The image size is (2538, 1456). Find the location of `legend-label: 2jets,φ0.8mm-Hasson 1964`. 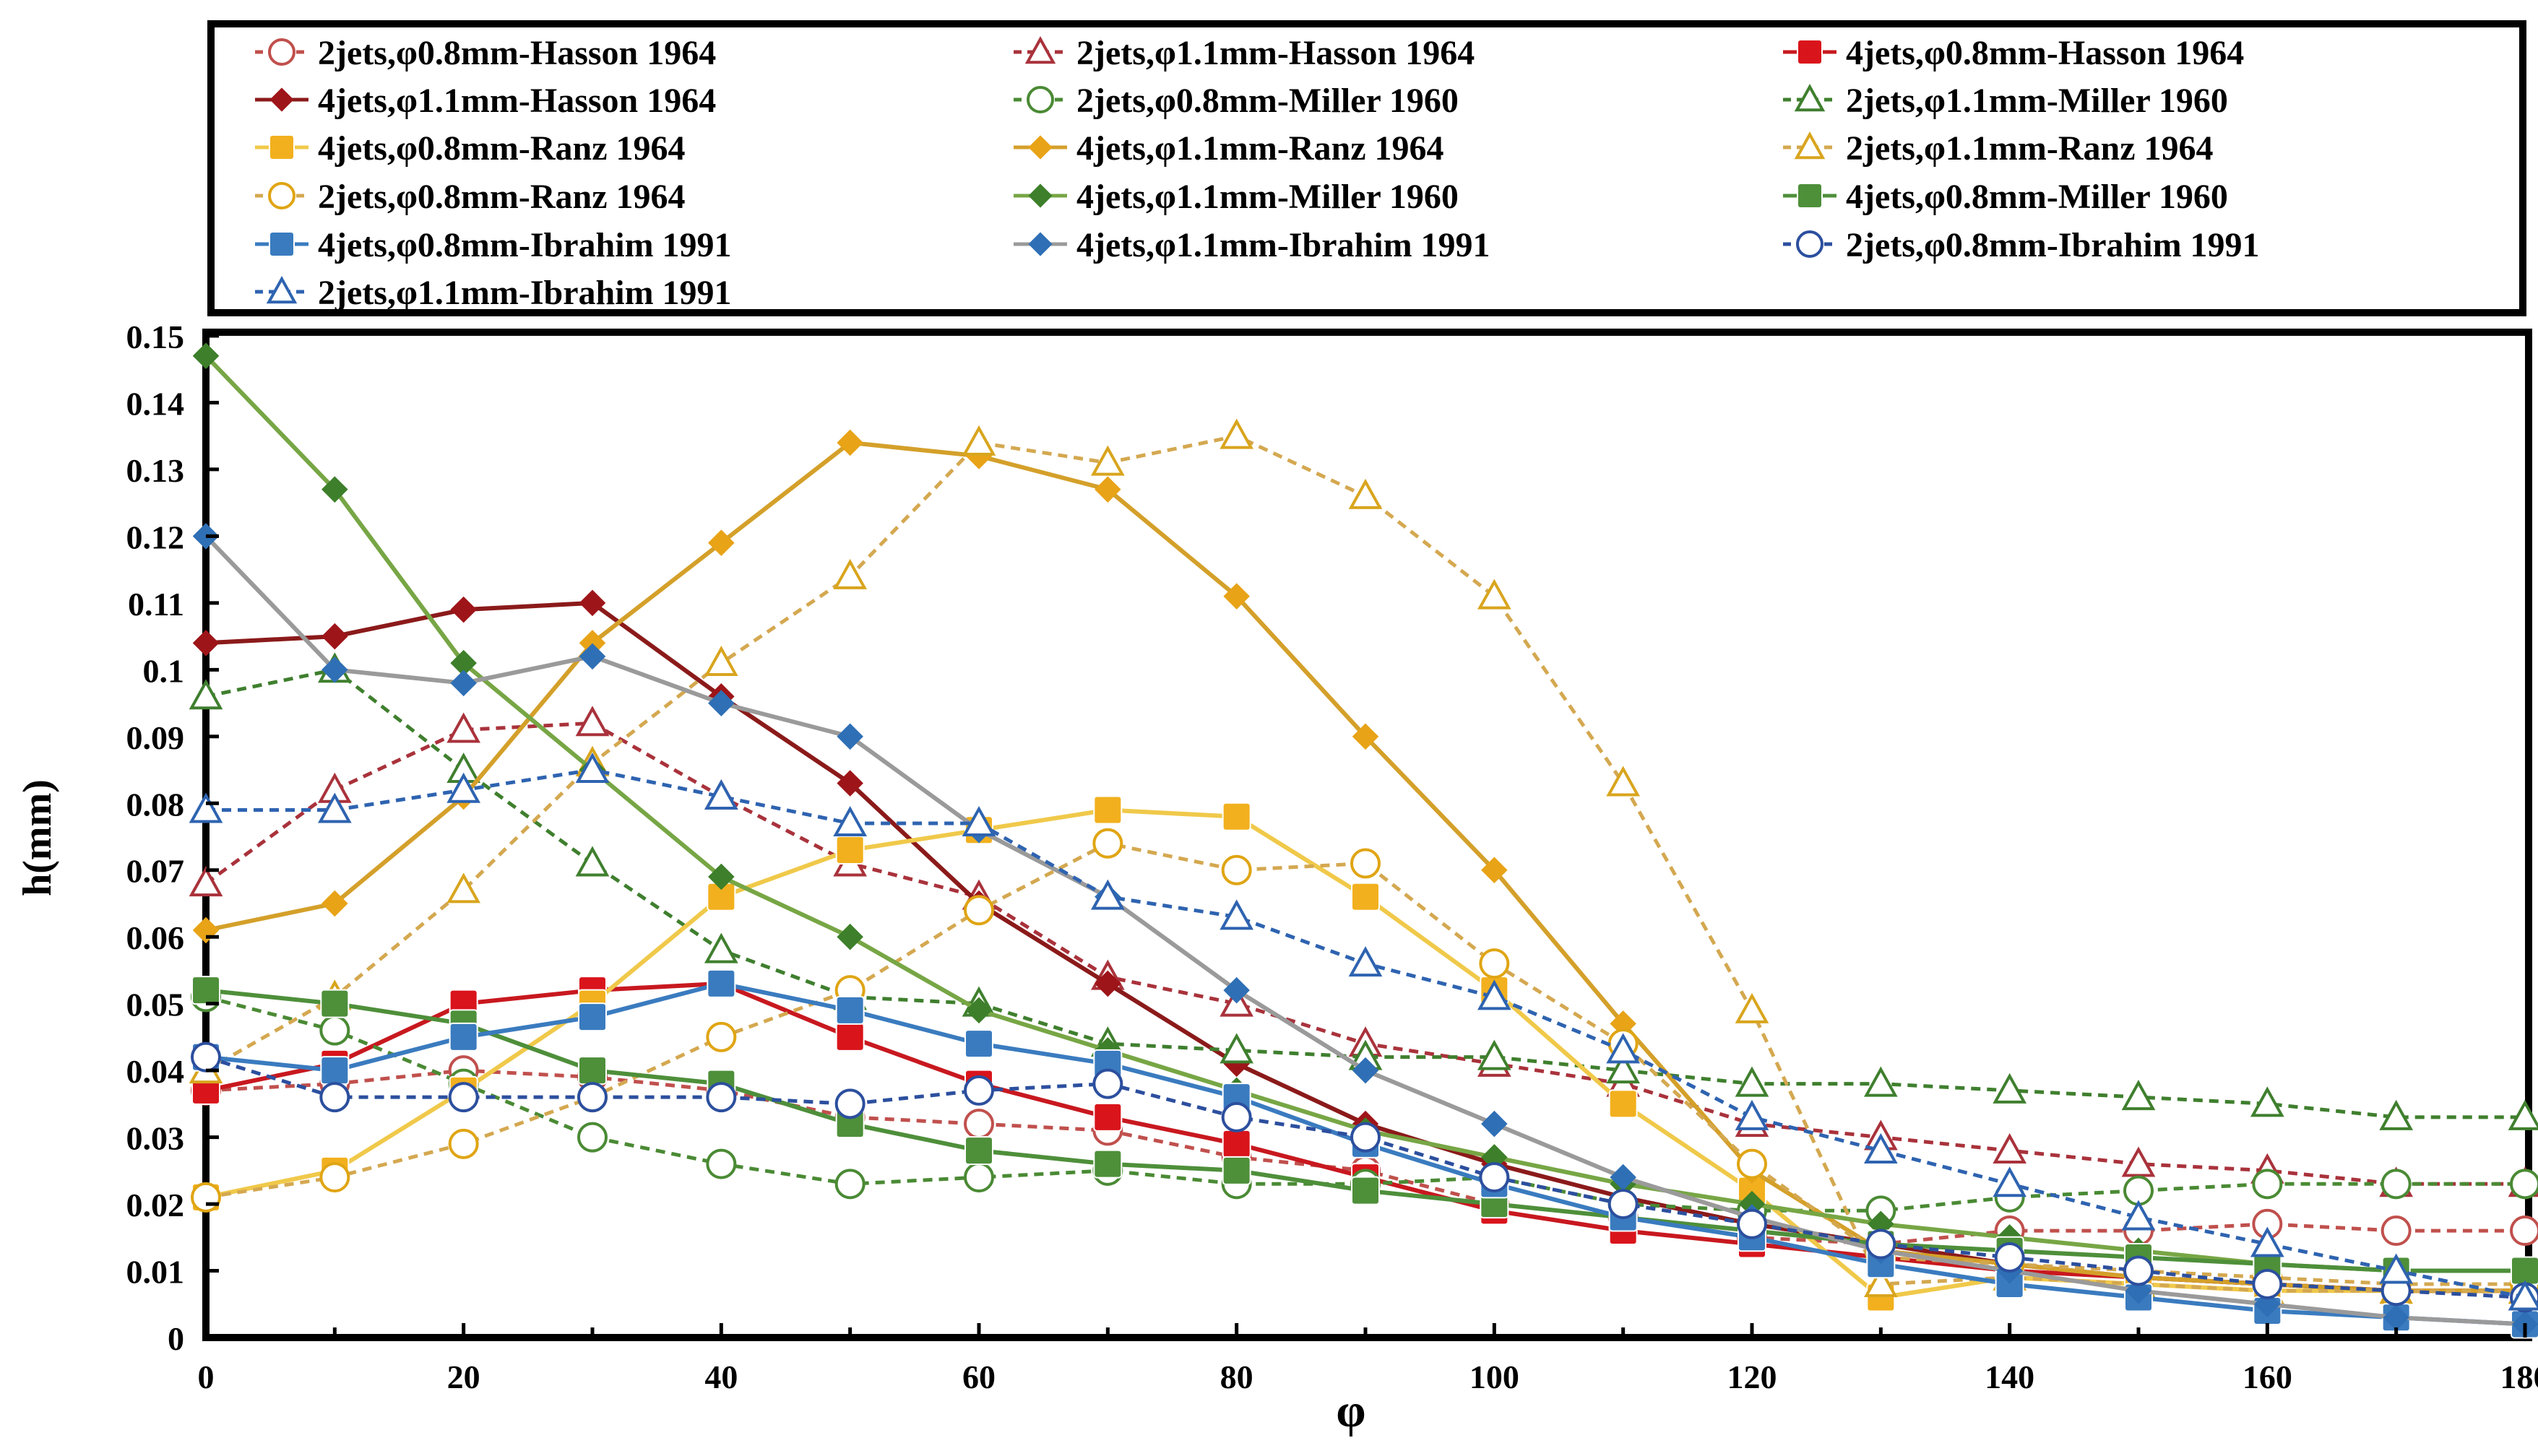

legend-label: 2jets,φ0.8mm-Hasson 1964 is located at coordinates (517, 53).